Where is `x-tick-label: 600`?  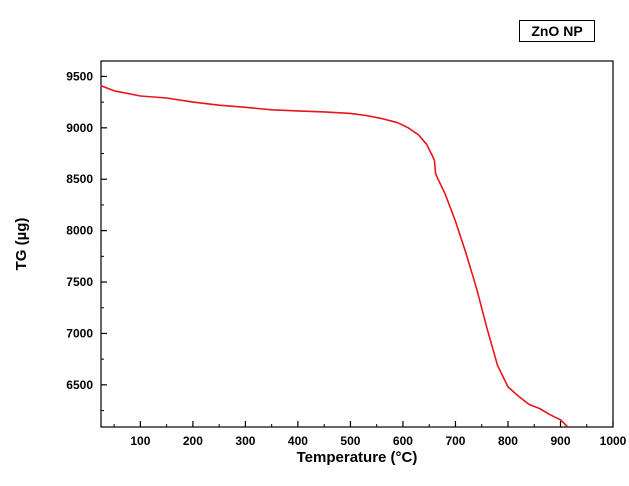 x-tick-label: 600 is located at coordinates (403, 441).